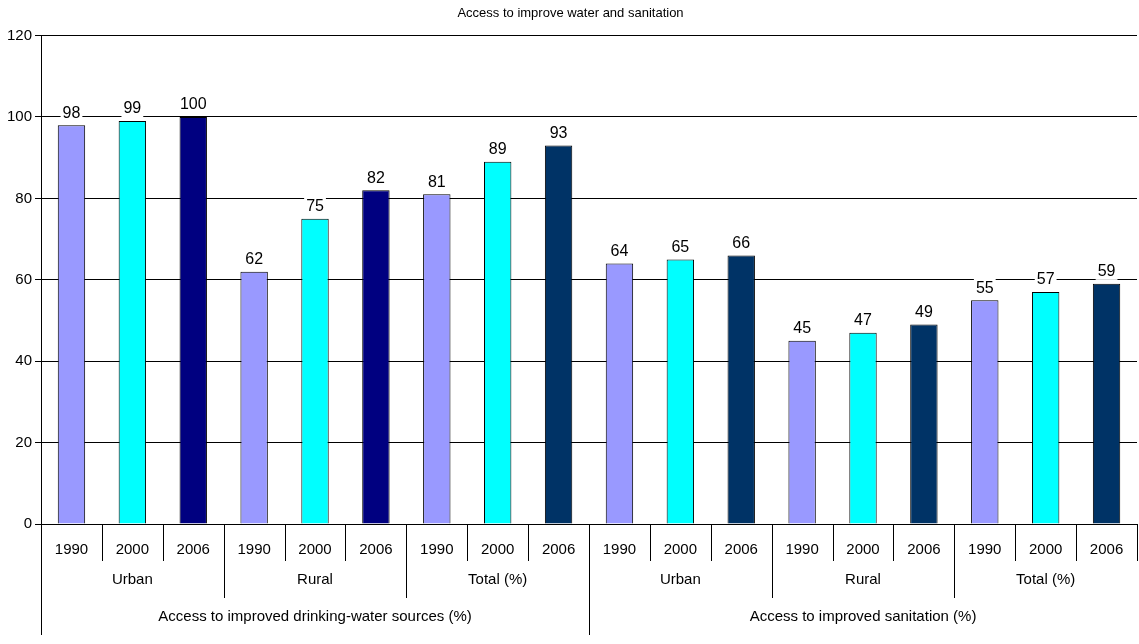 The height and width of the screenshot is (644, 1139). What do you see at coordinates (132, 108) in the screenshot?
I see `data-label: 99` at bounding box center [132, 108].